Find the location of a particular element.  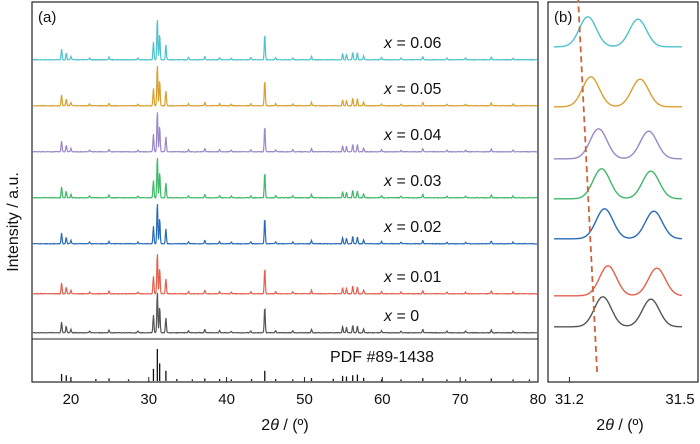

a-tick-label-3: 50 is located at coordinates (304, 399).